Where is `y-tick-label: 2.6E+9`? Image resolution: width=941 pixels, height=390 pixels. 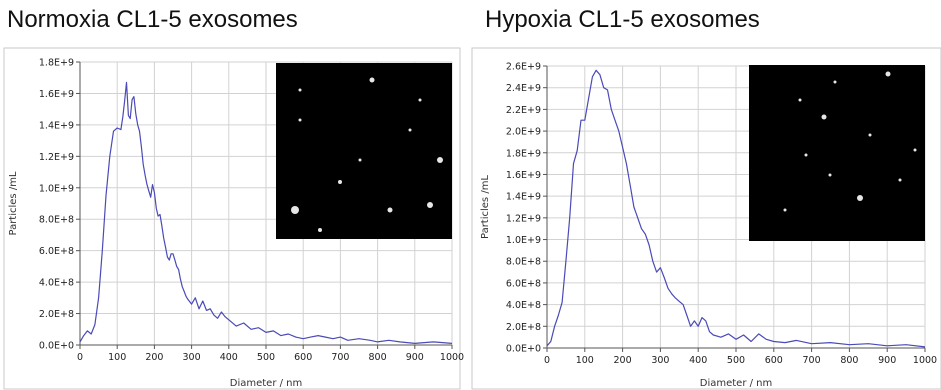
y-tick-label: 2.6E+9 is located at coordinates (523, 67).